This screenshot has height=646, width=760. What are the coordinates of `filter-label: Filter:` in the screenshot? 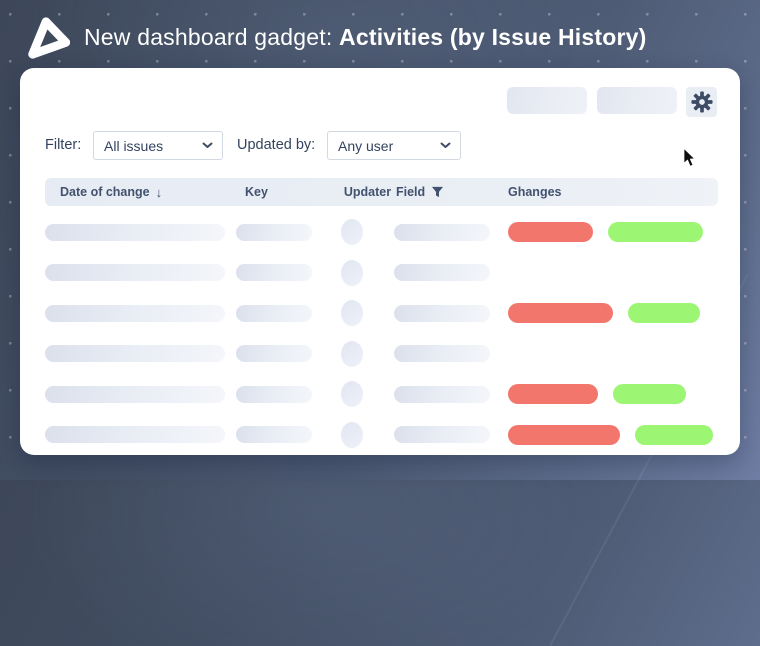 It's located at (63, 145).